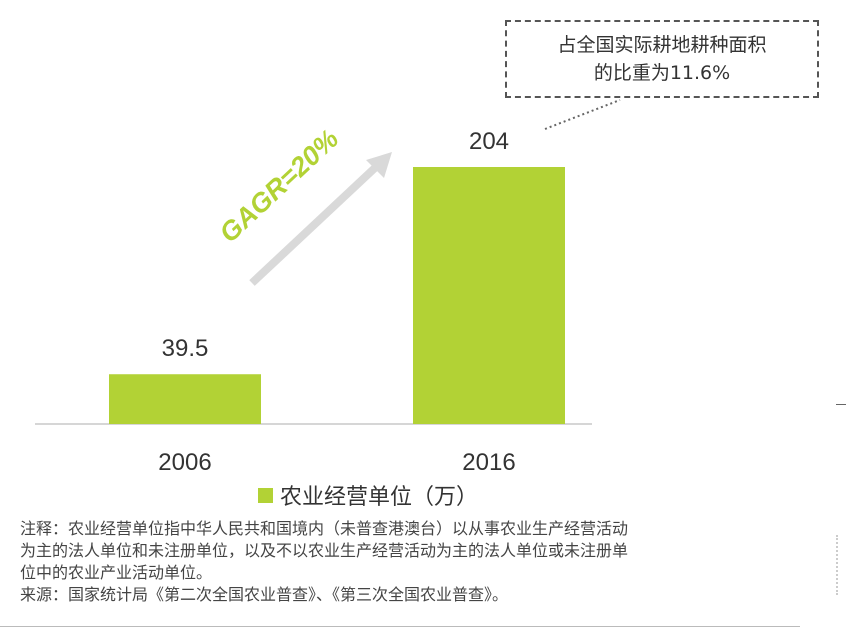 The image size is (846, 638). Describe the element at coordinates (264, 594) in the screenshot. I see `source-line: 来源：国家统计局《第二次全国农业普查》、《第三次全国农业普查》。` at that location.